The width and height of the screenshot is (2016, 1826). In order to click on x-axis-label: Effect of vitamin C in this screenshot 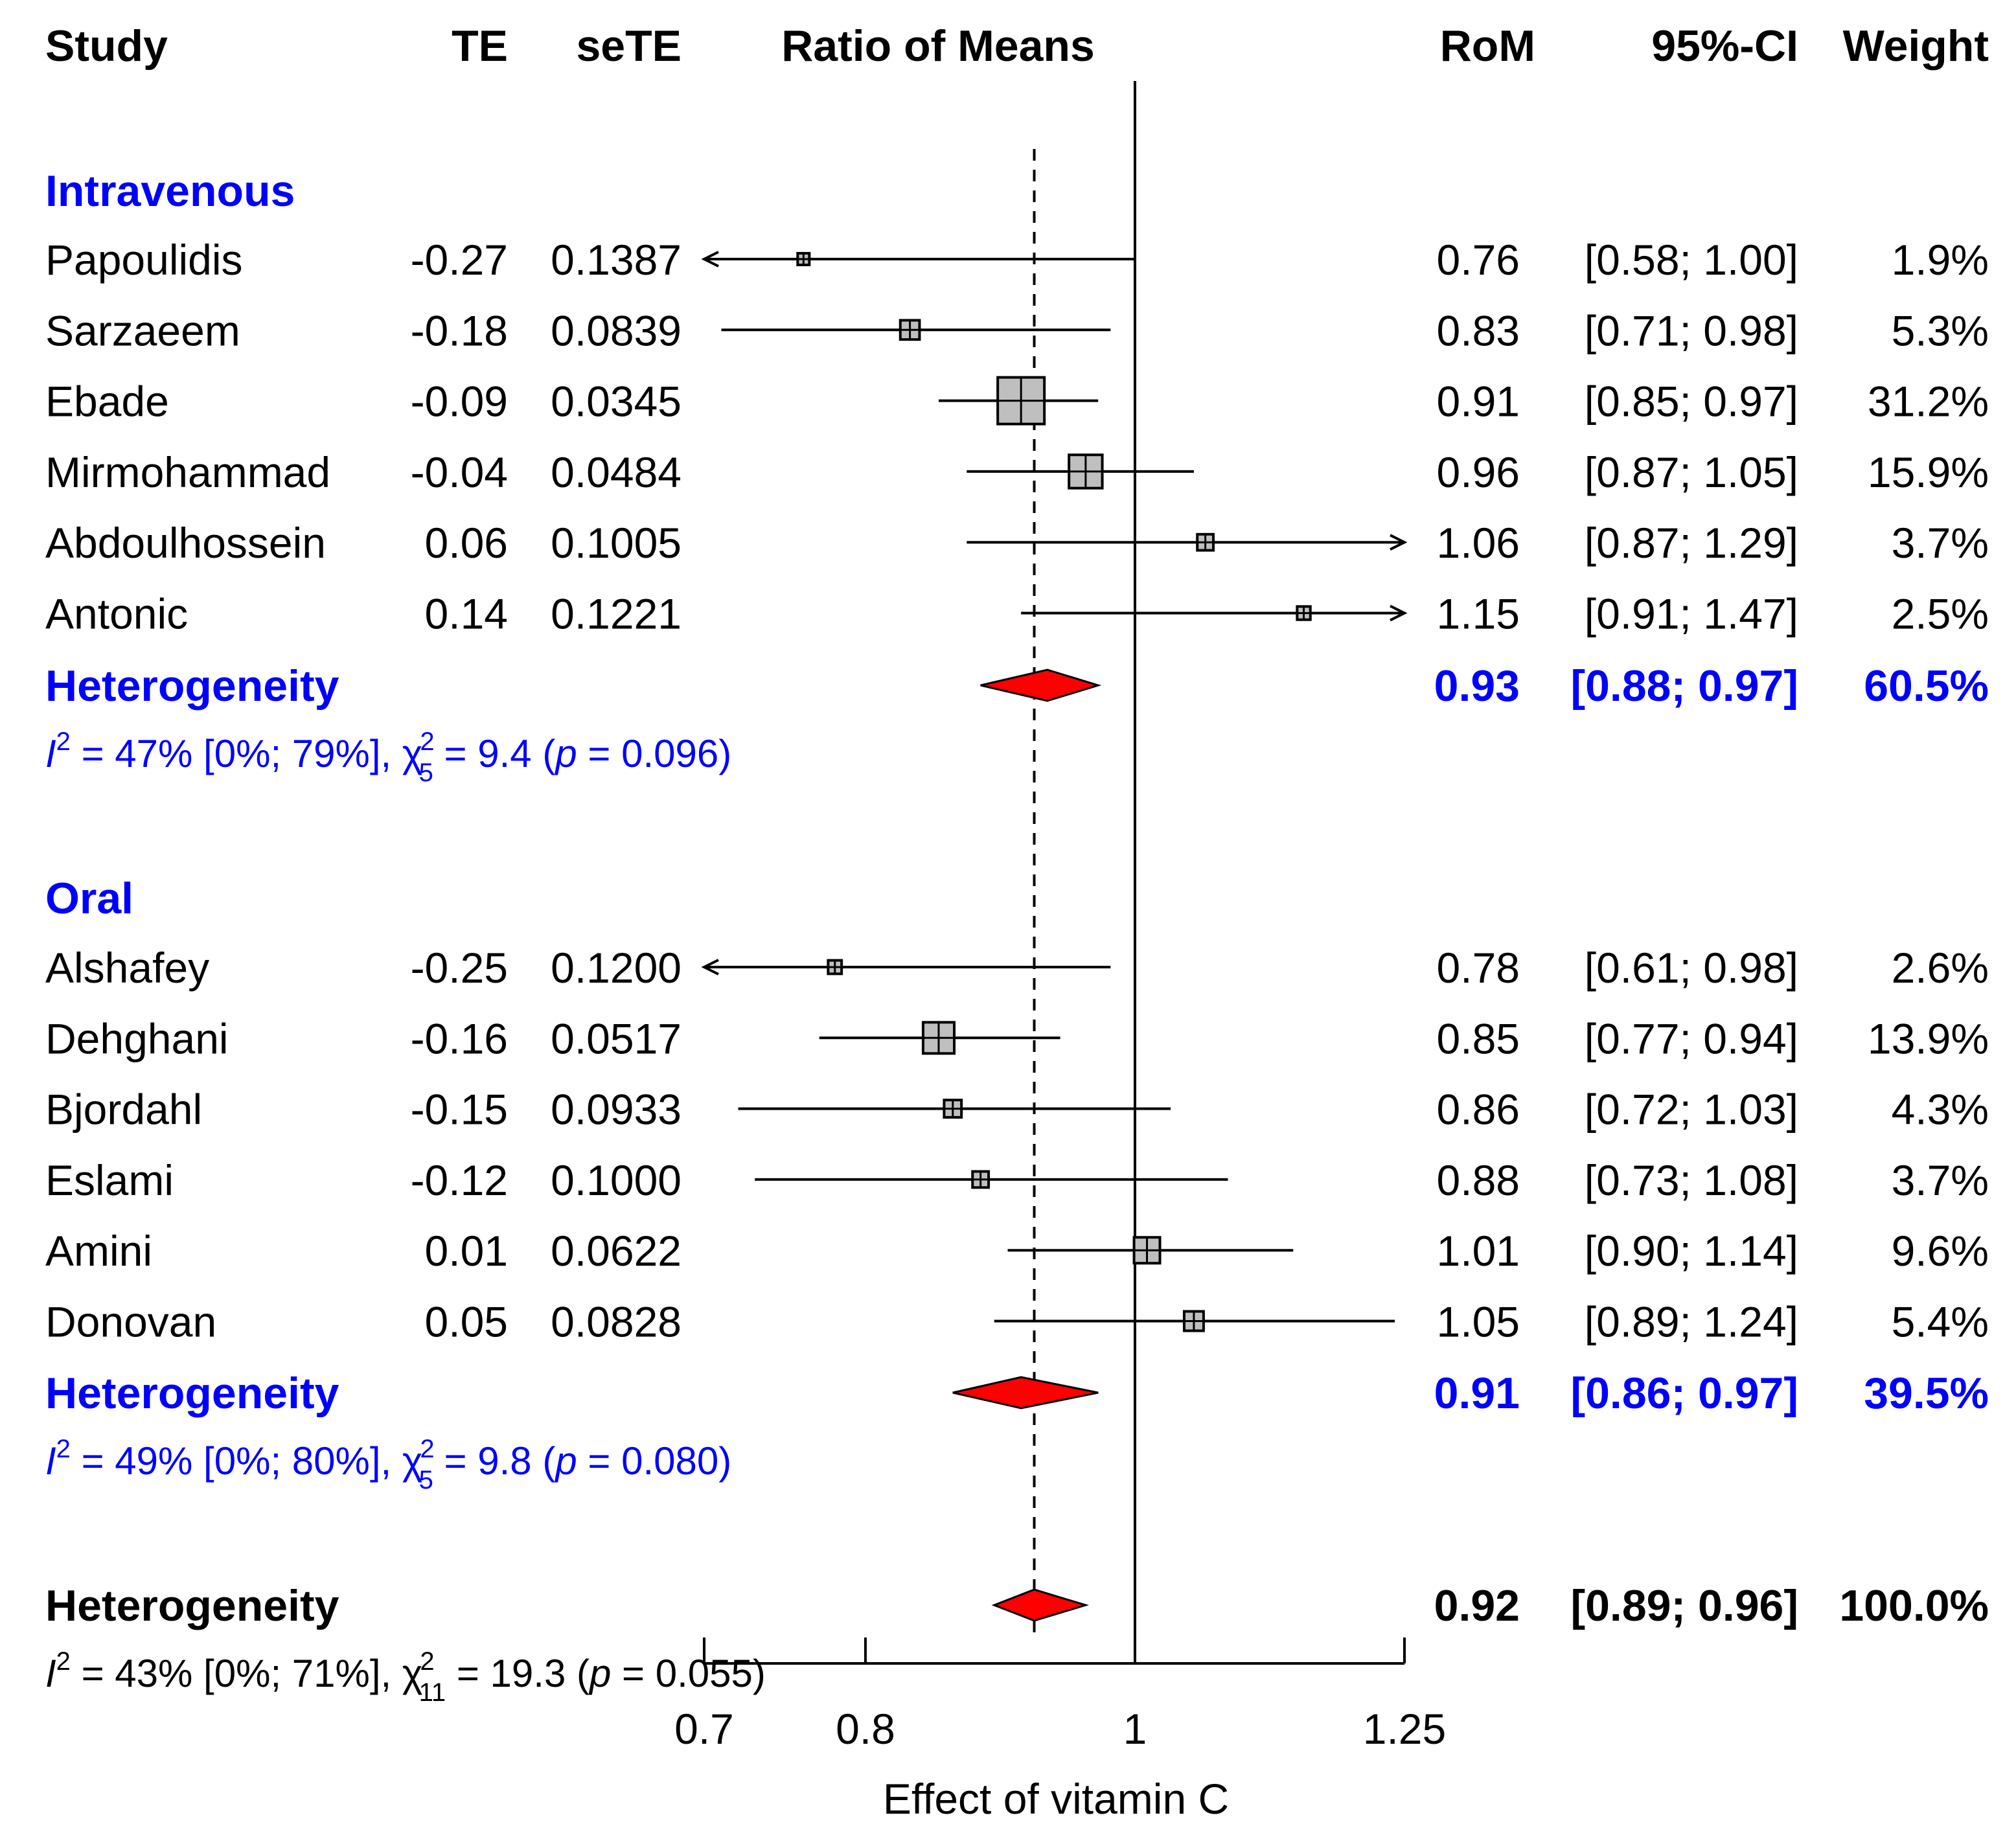, I will do `click(1056, 1799)`.